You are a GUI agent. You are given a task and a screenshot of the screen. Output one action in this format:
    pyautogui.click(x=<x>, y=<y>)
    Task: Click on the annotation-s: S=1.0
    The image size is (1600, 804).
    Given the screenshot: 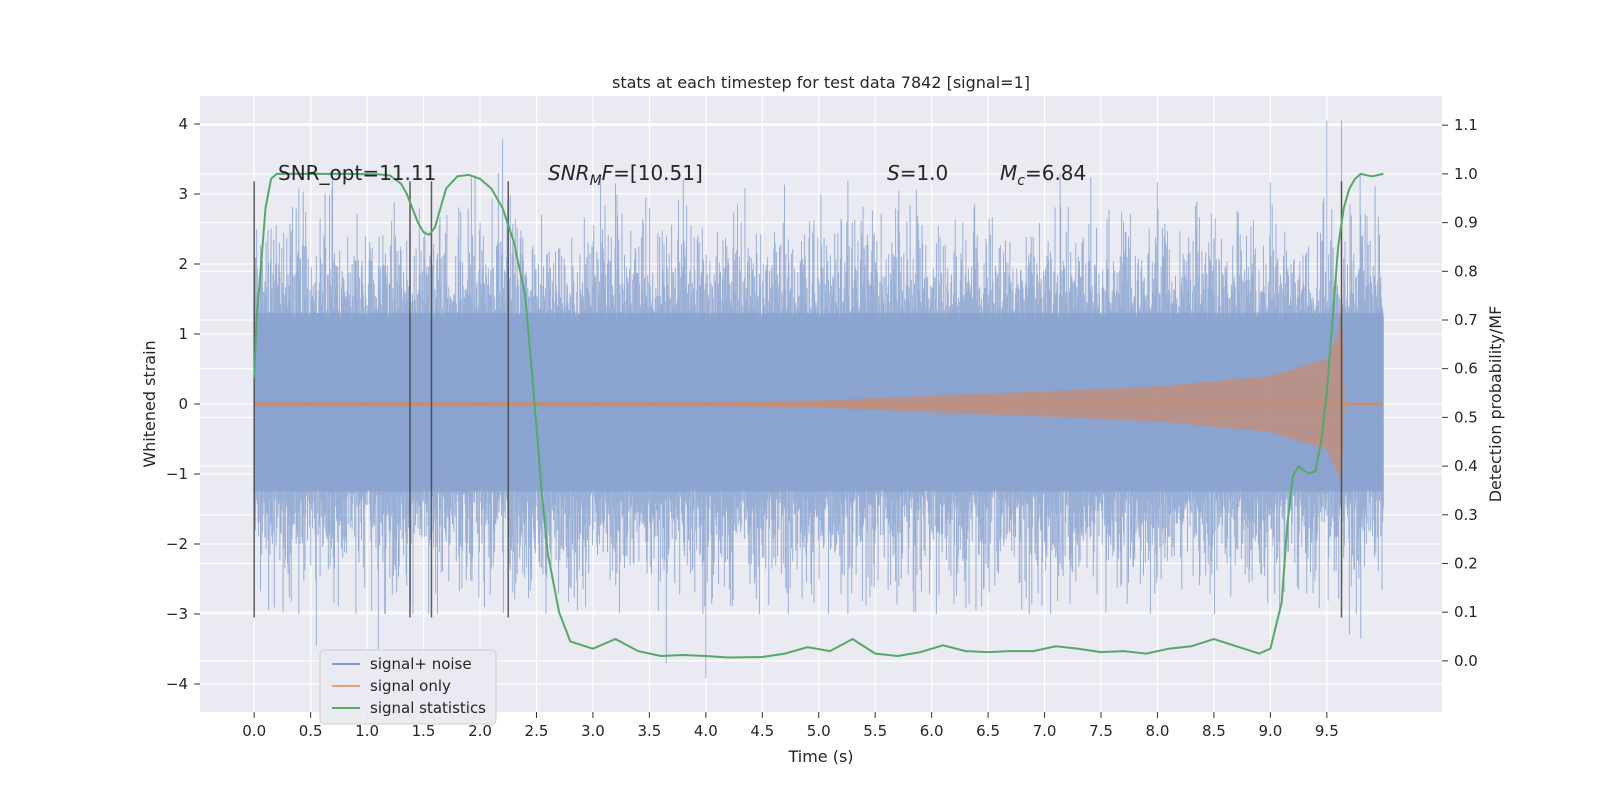 What is the action you would take?
    pyautogui.click(x=917, y=173)
    